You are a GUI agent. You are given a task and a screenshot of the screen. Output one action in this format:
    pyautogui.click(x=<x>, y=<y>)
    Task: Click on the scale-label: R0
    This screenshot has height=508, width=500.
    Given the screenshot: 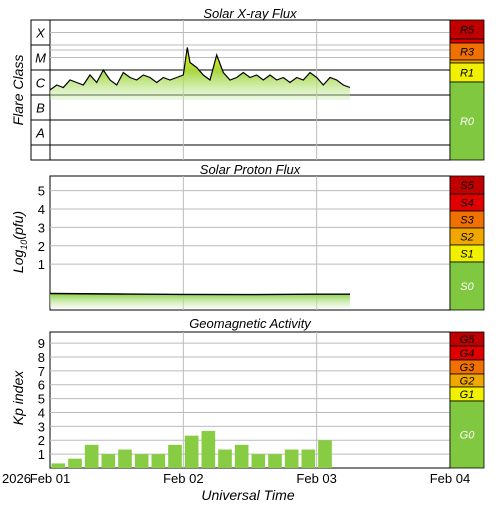 What is the action you would take?
    pyautogui.click(x=467, y=122)
    